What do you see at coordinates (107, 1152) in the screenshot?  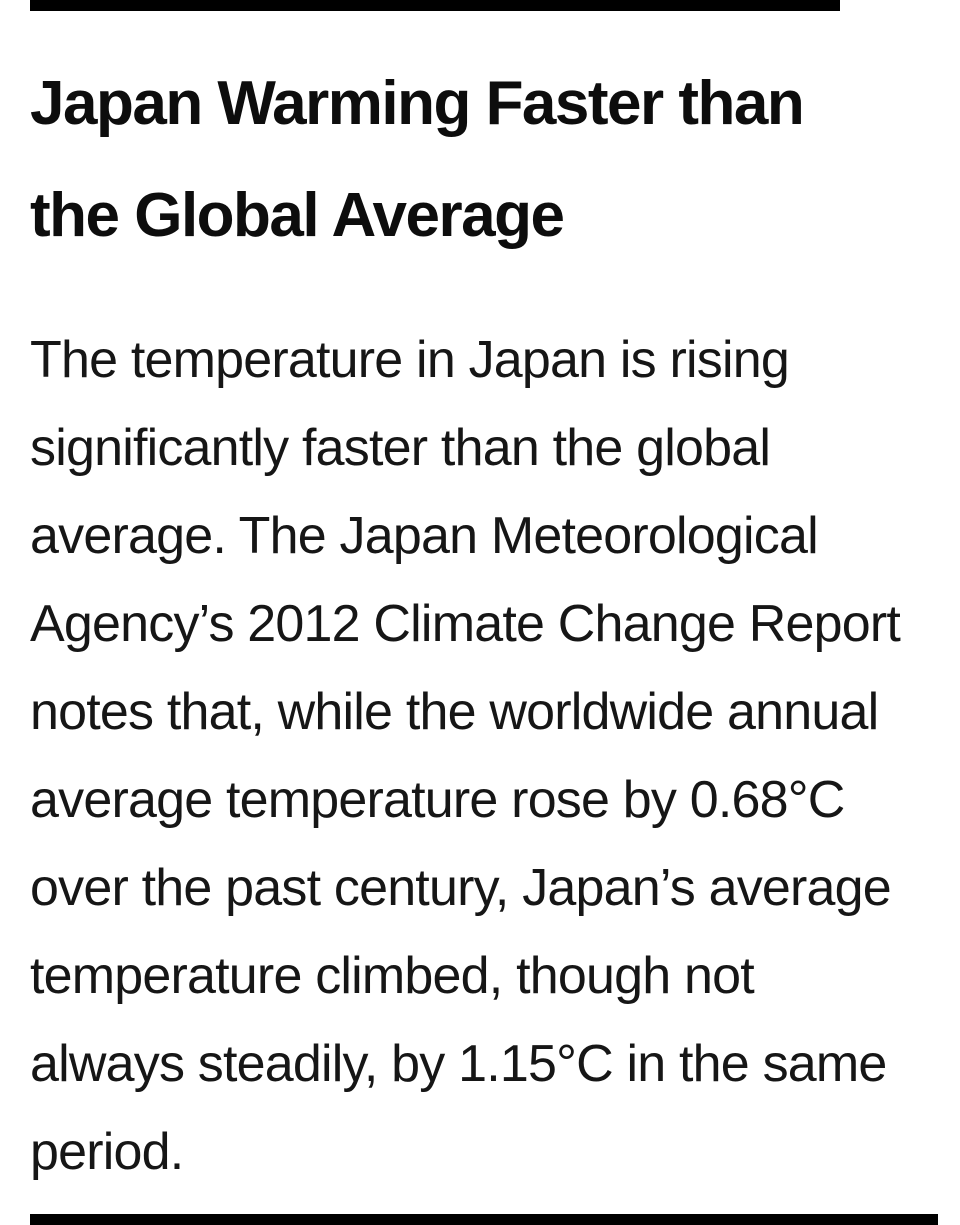 I see `paragraph-line: period.` at bounding box center [107, 1152].